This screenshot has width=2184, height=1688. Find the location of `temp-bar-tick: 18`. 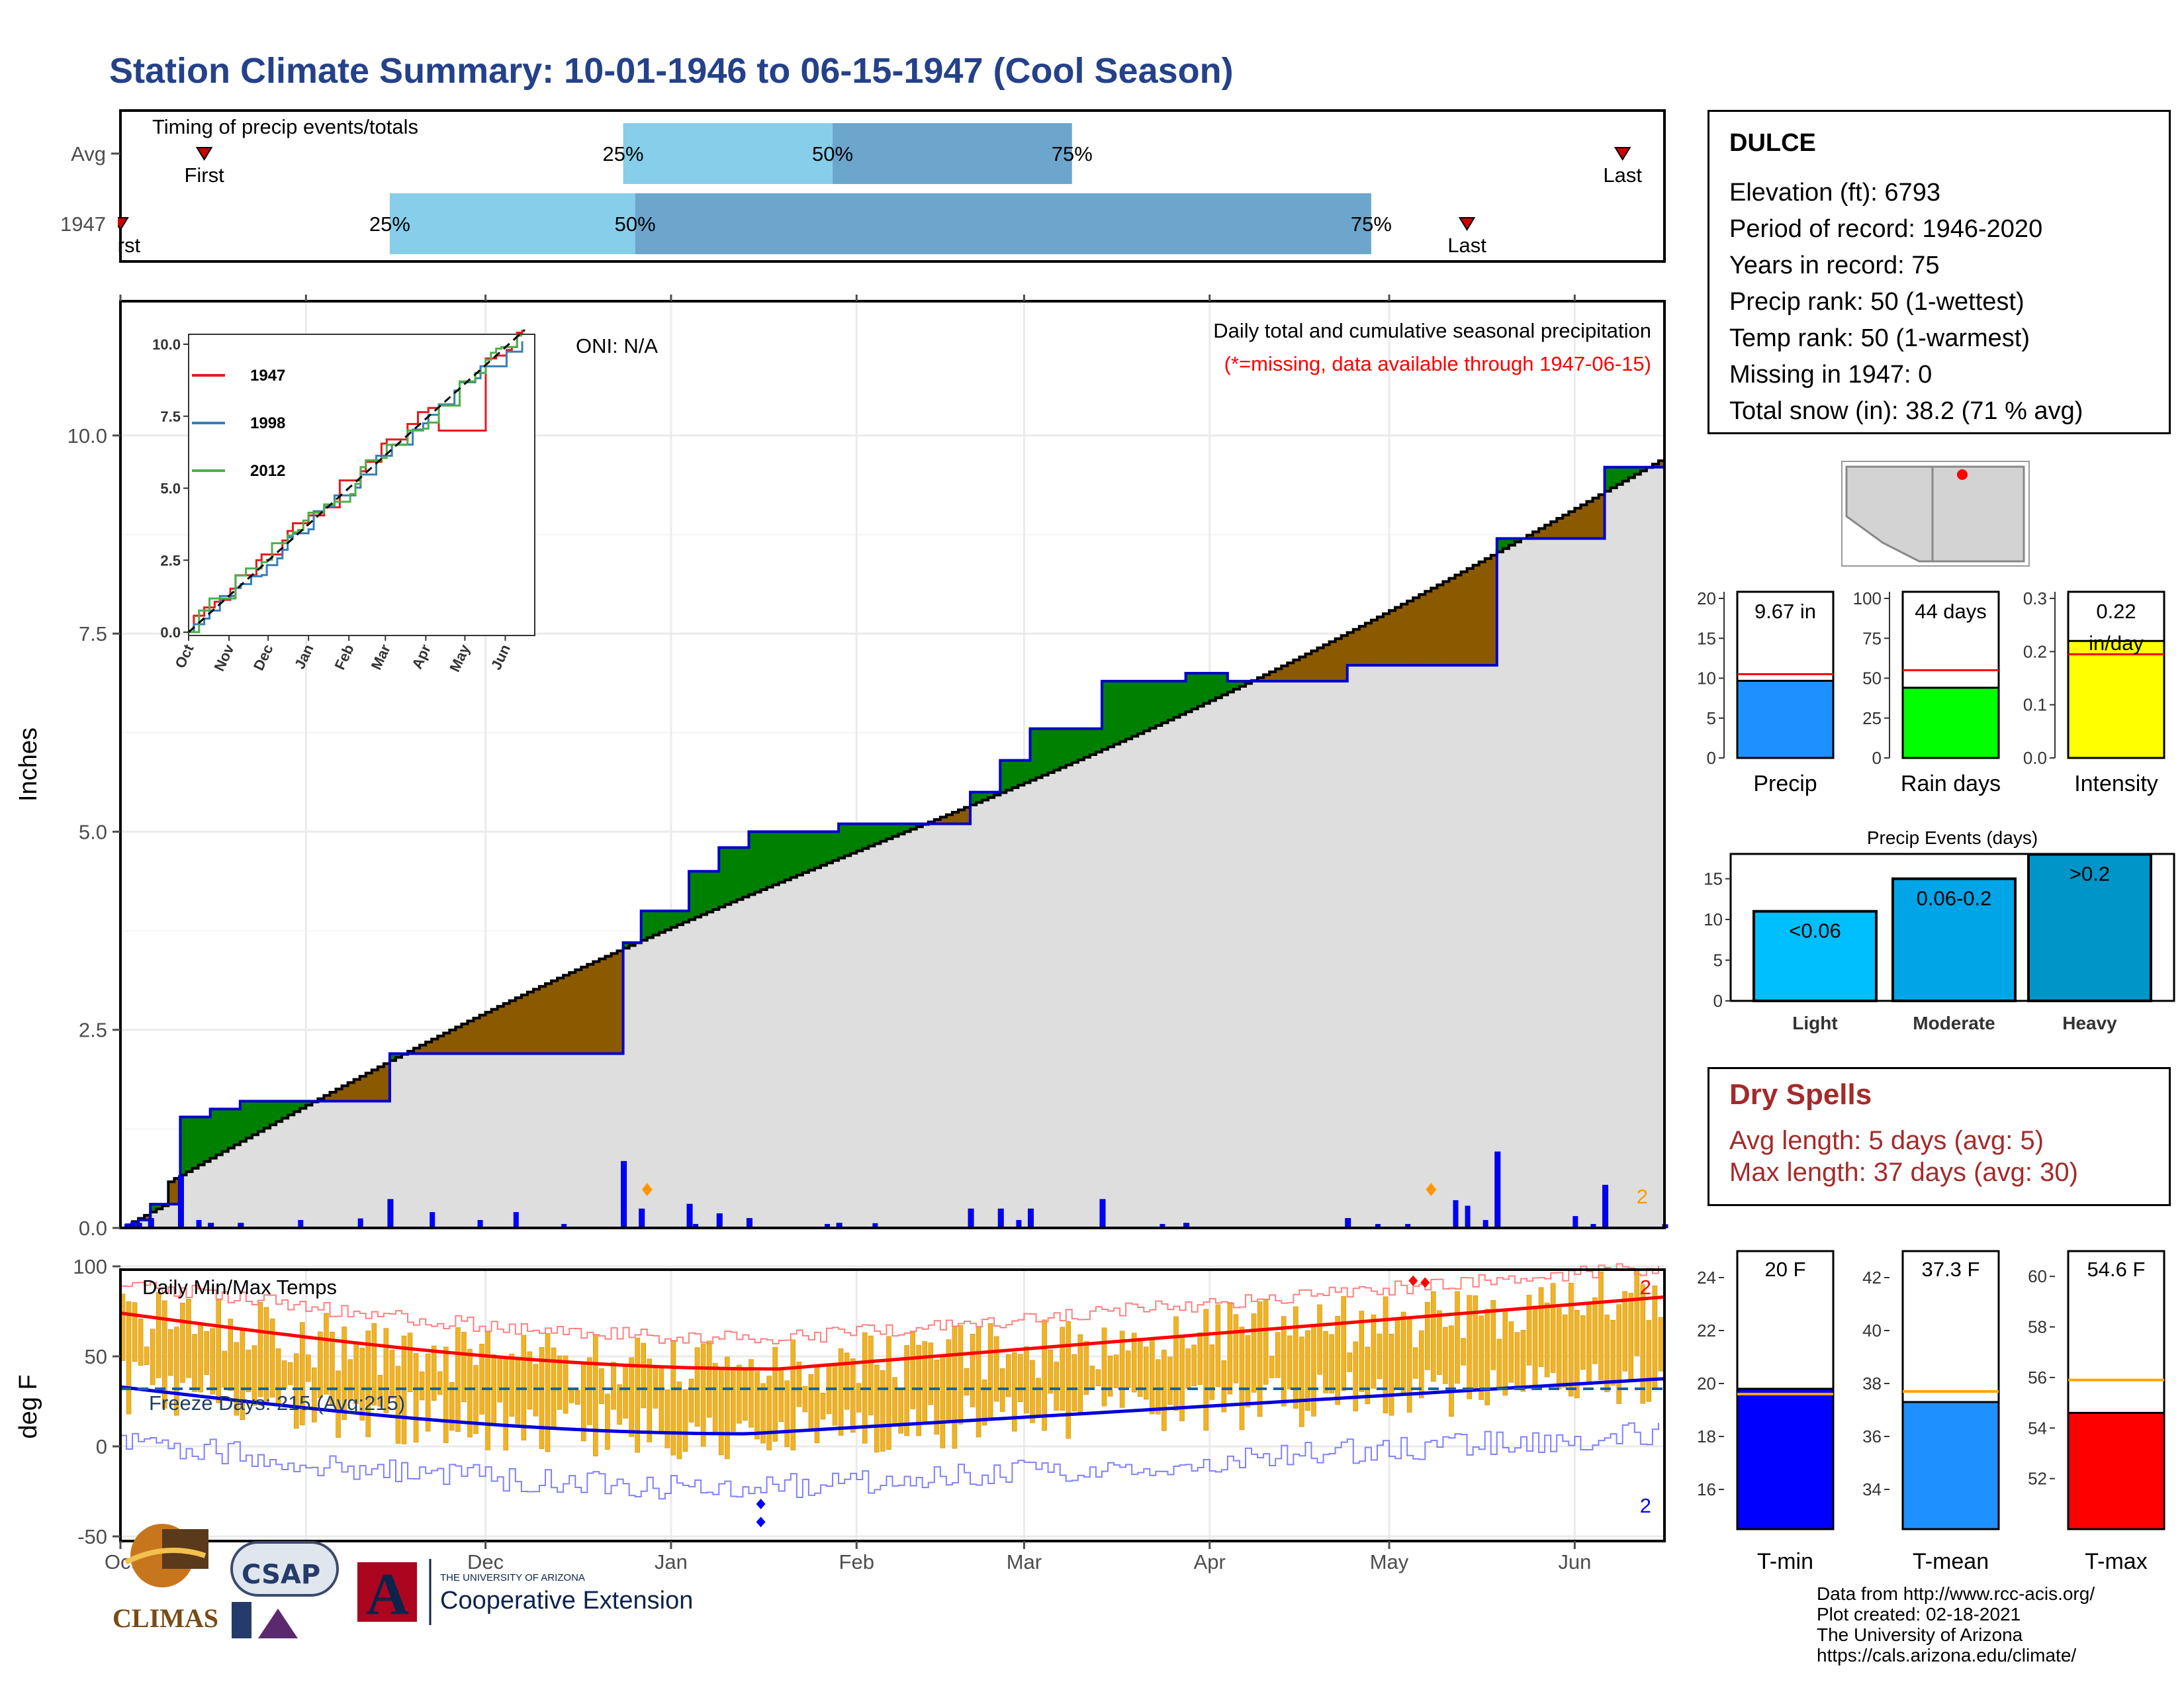

temp-bar-tick: 18 is located at coordinates (1706, 1436).